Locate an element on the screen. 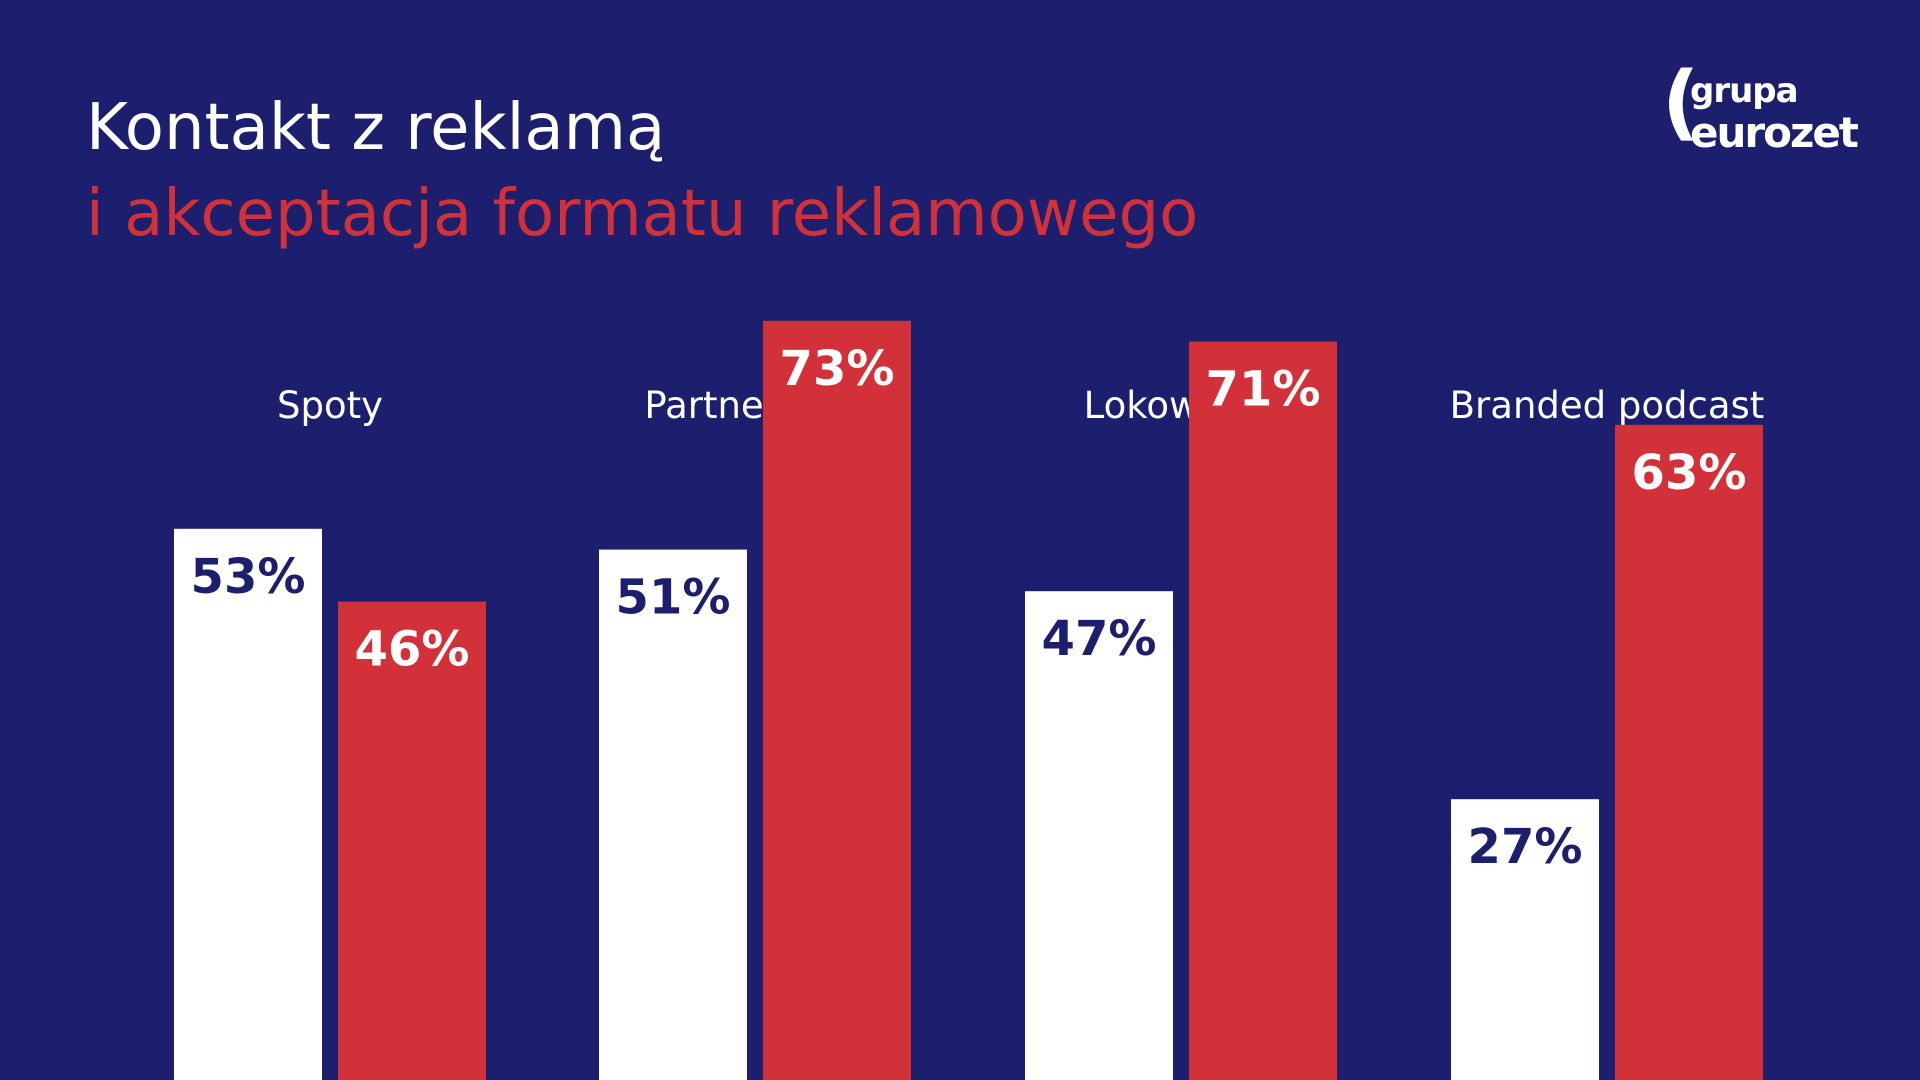 The image size is (1920, 1080). data-label: 53% is located at coordinates (248, 577).